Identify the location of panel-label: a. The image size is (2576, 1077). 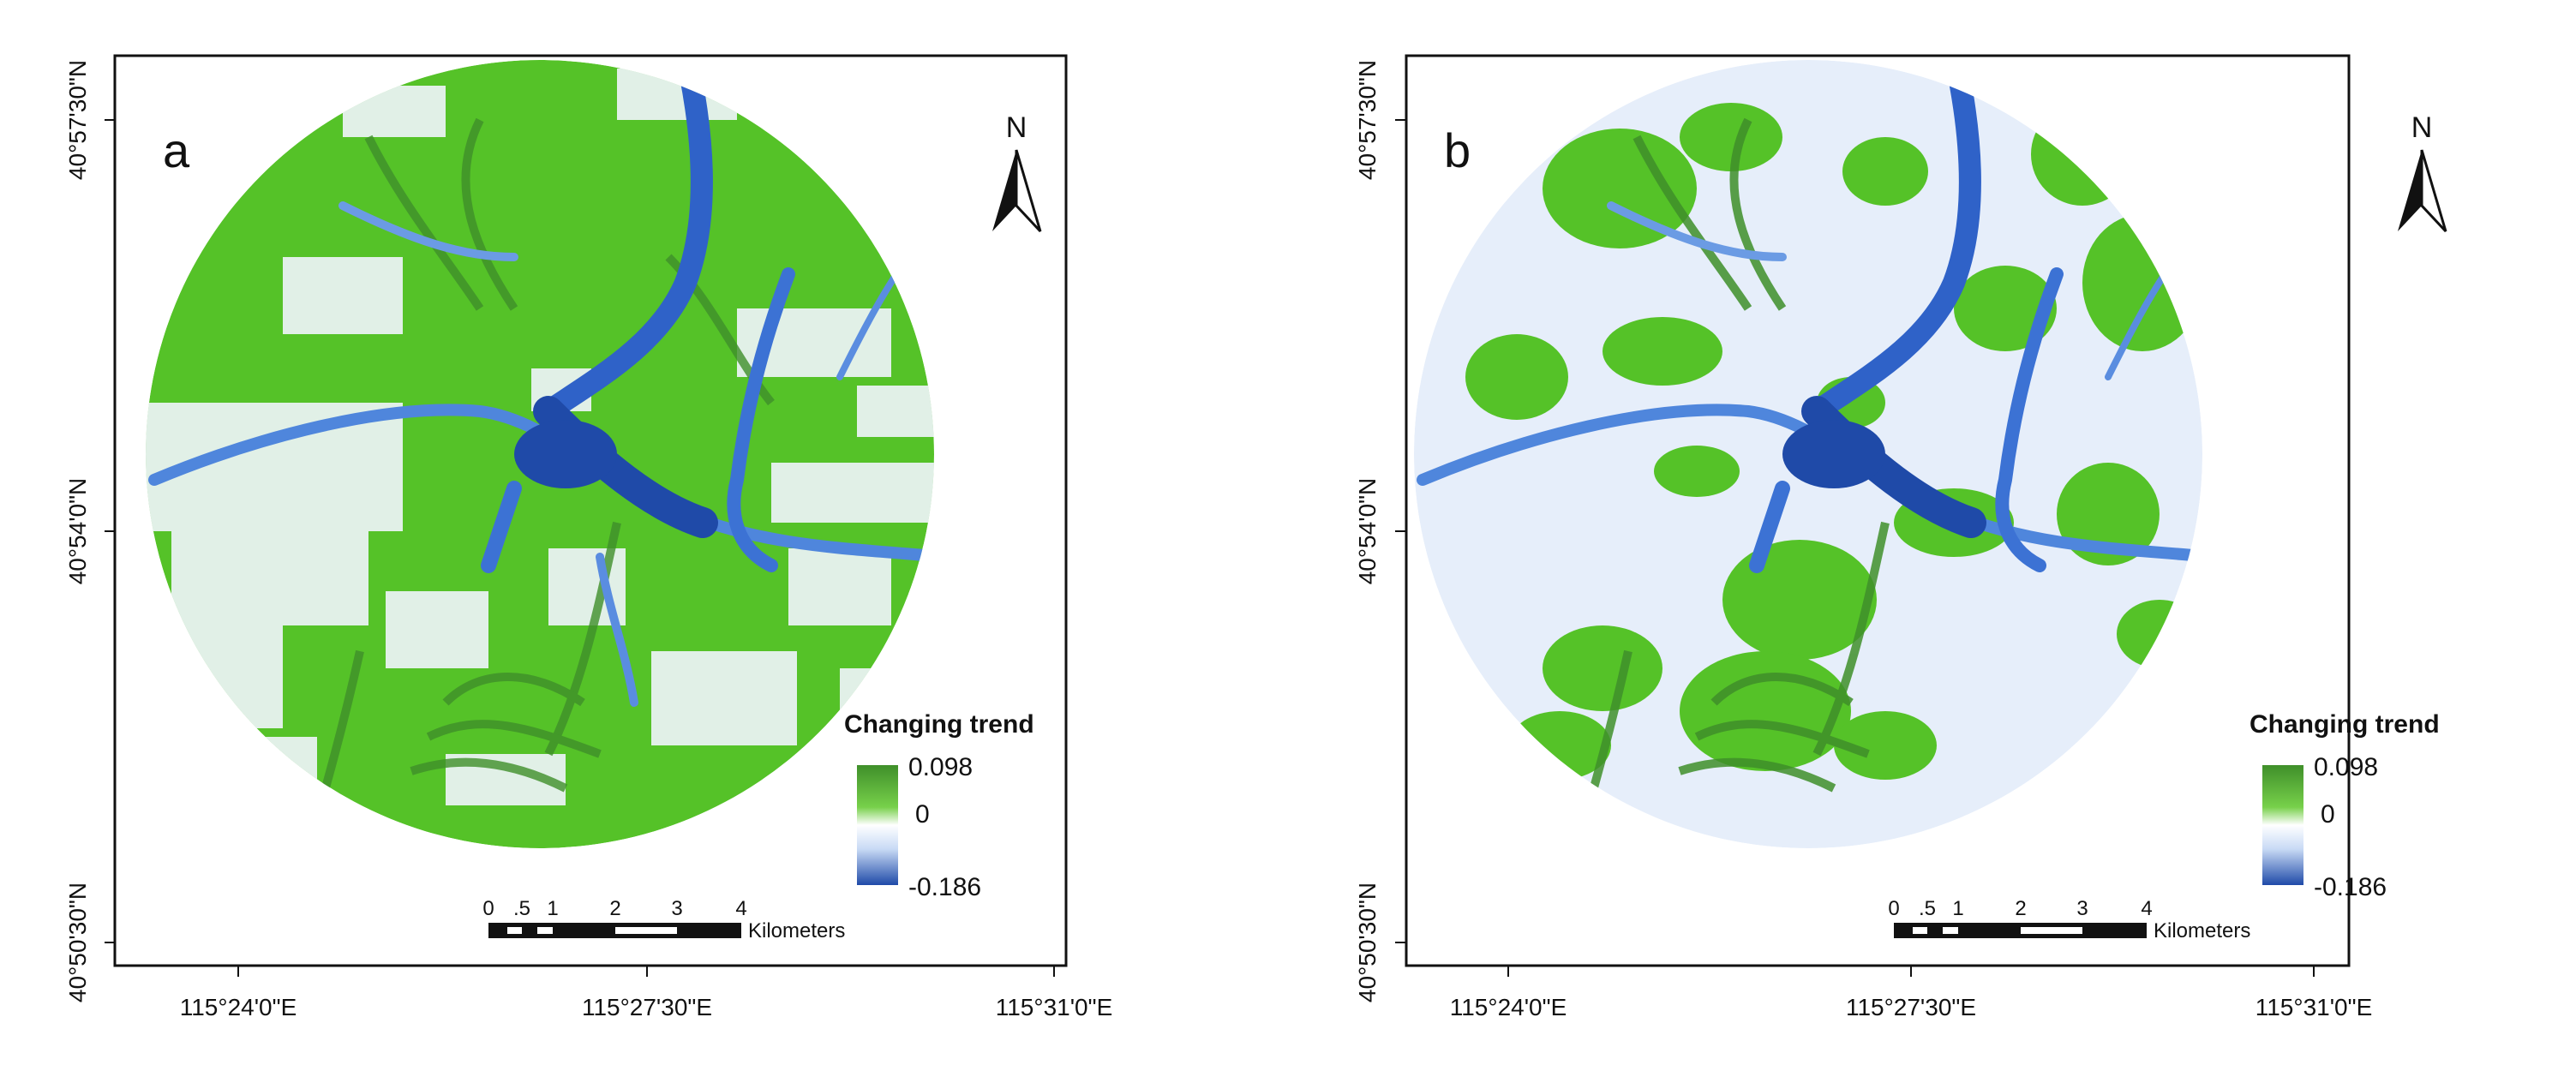
(176, 150).